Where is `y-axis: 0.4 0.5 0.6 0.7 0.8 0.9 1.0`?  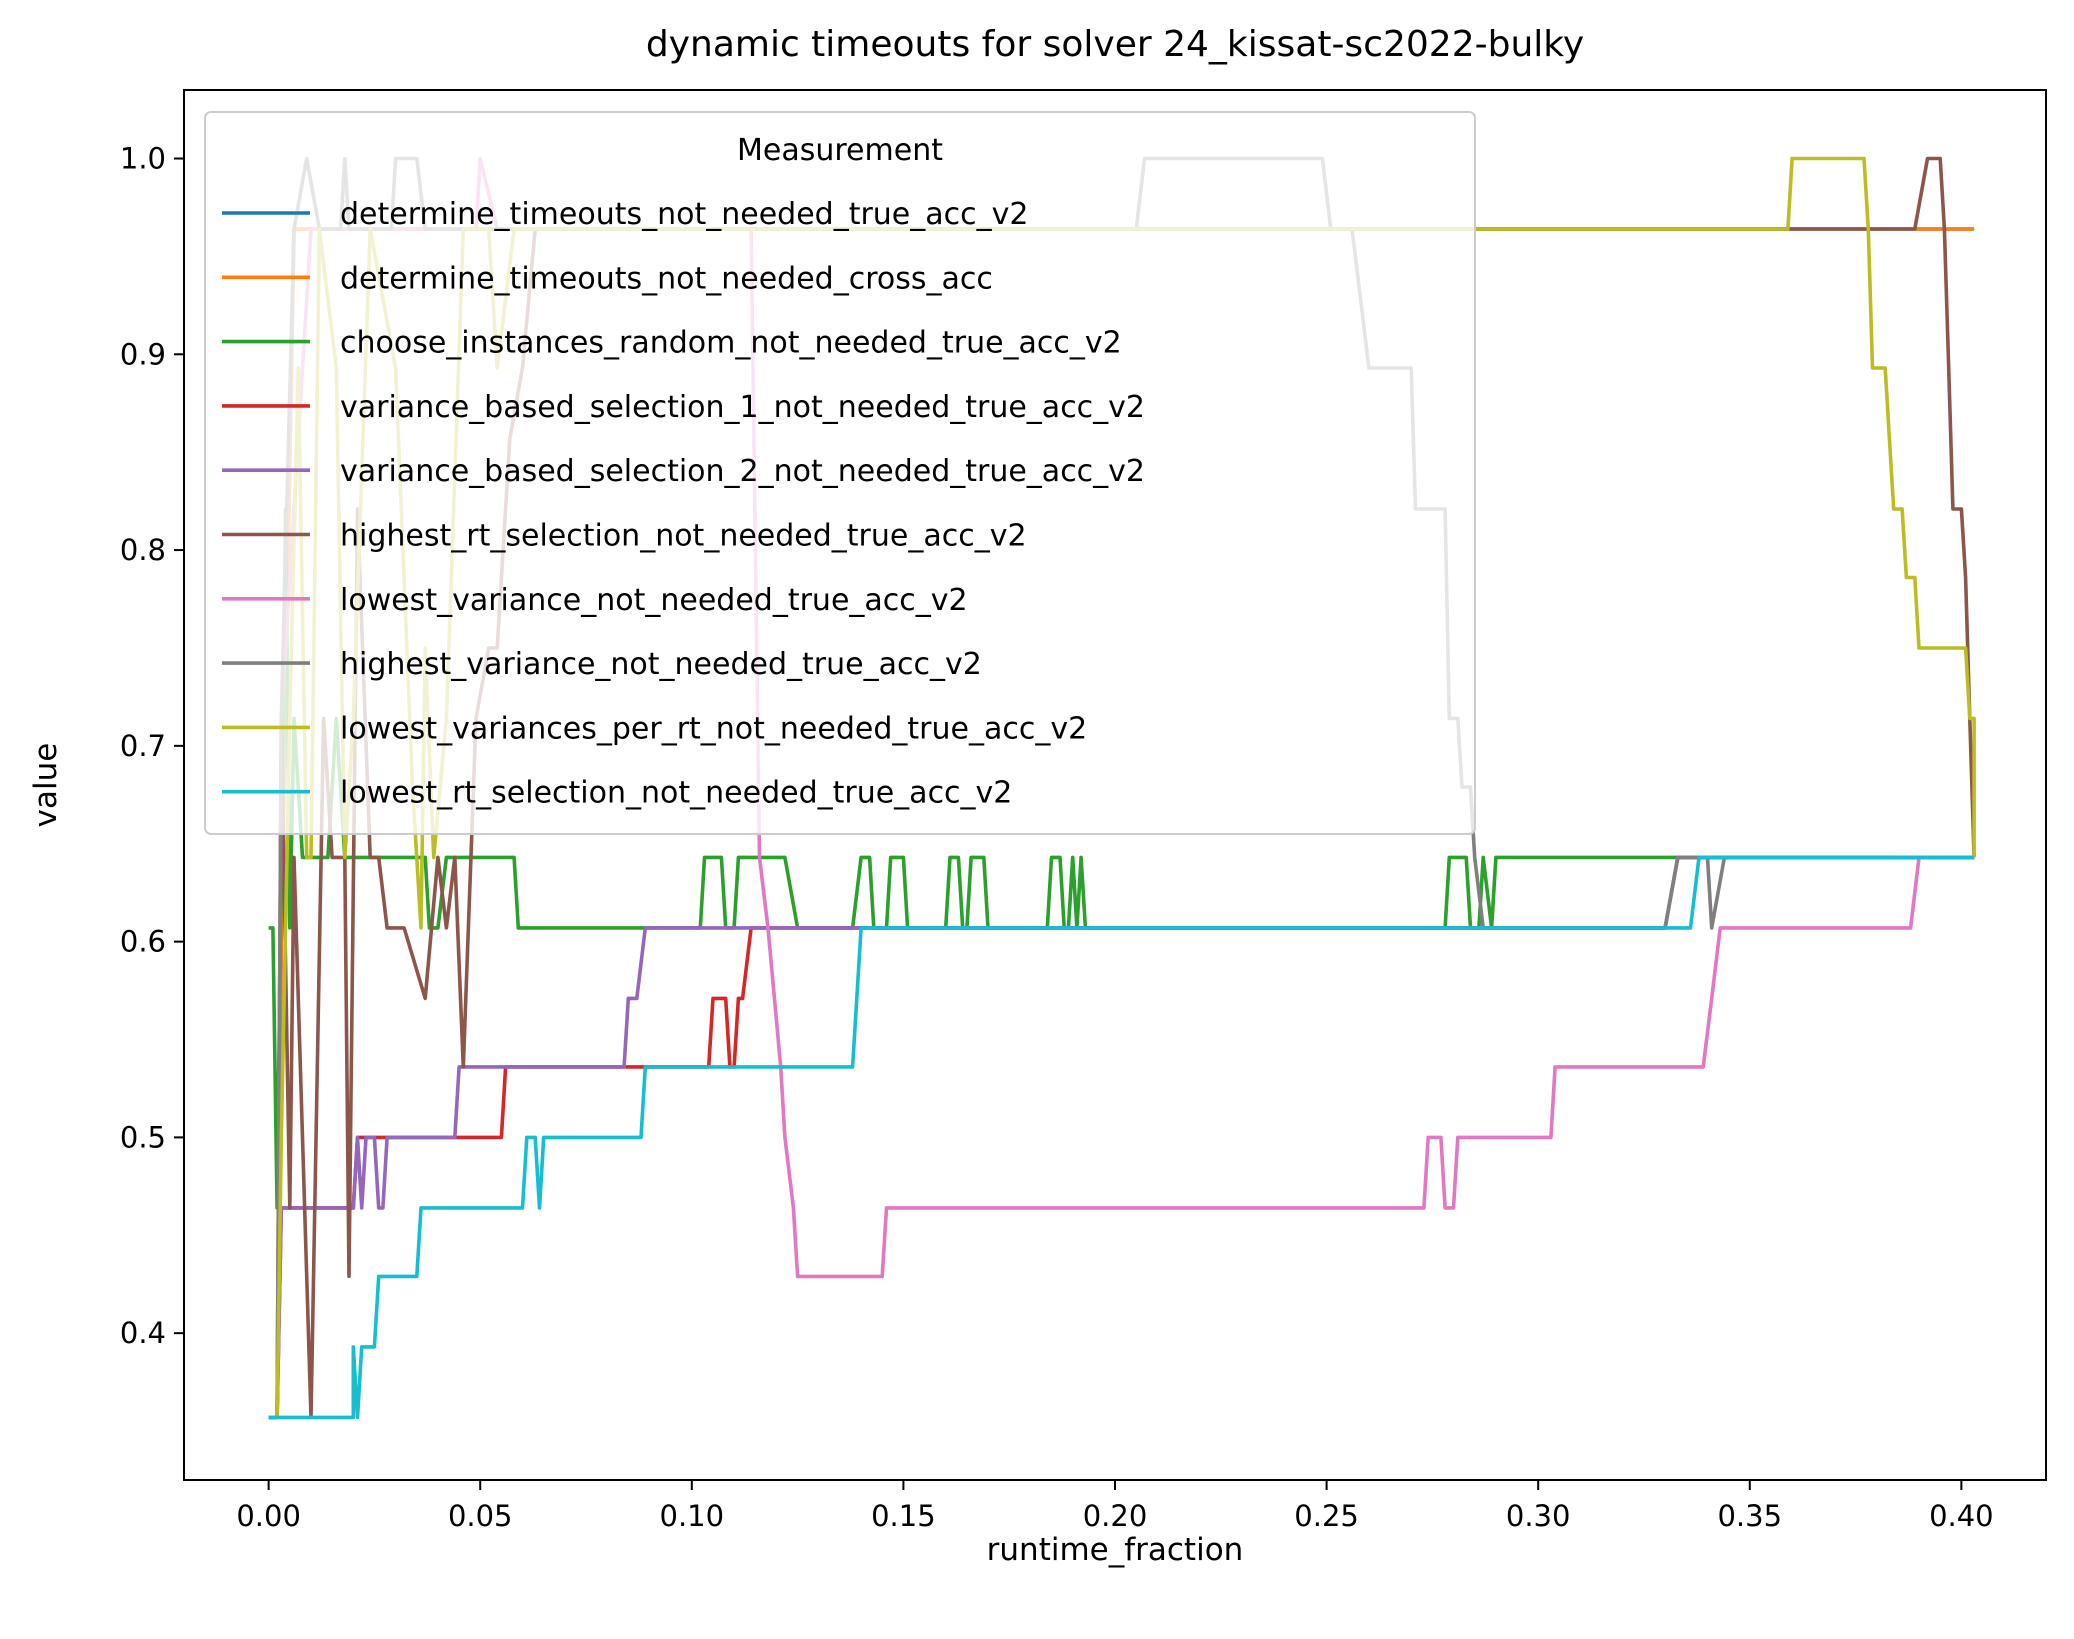 y-axis: 0.4 0.5 0.6 0.7 0.8 0.9 1.0 is located at coordinates (152, 746).